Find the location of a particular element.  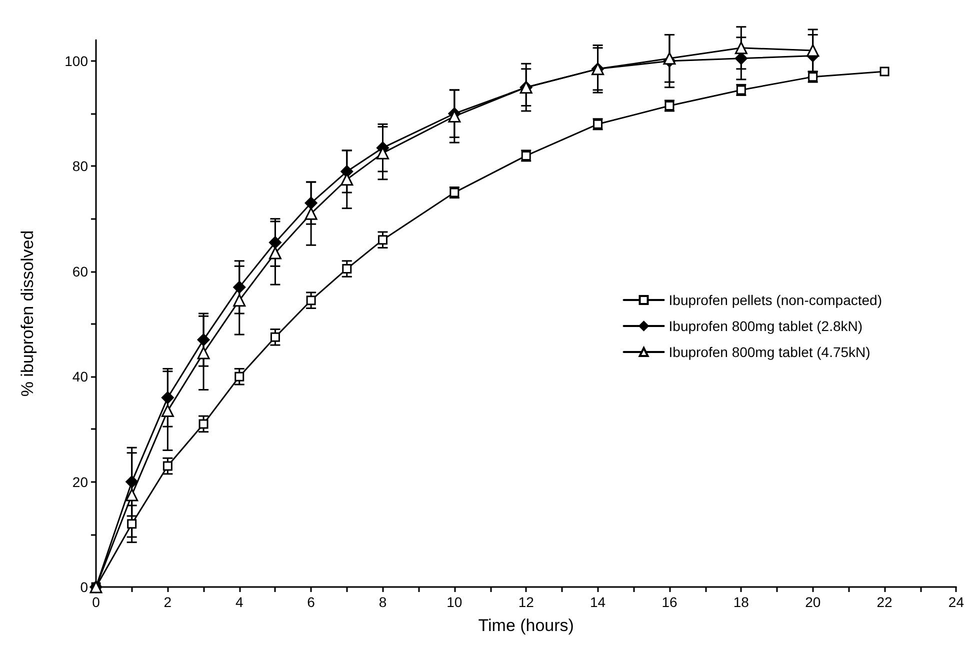

x-tick-label: 24 is located at coordinates (956, 602).